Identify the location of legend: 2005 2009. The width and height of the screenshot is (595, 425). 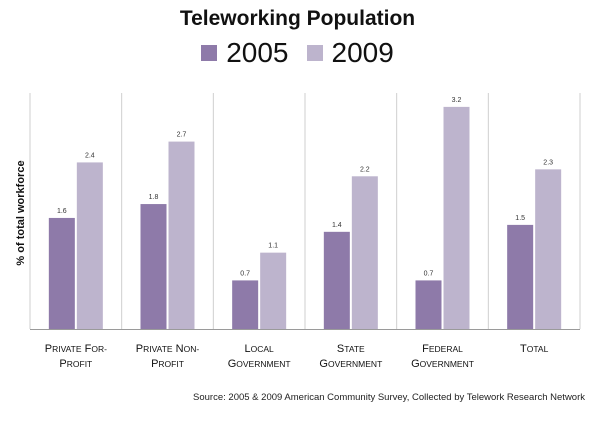
(297, 53).